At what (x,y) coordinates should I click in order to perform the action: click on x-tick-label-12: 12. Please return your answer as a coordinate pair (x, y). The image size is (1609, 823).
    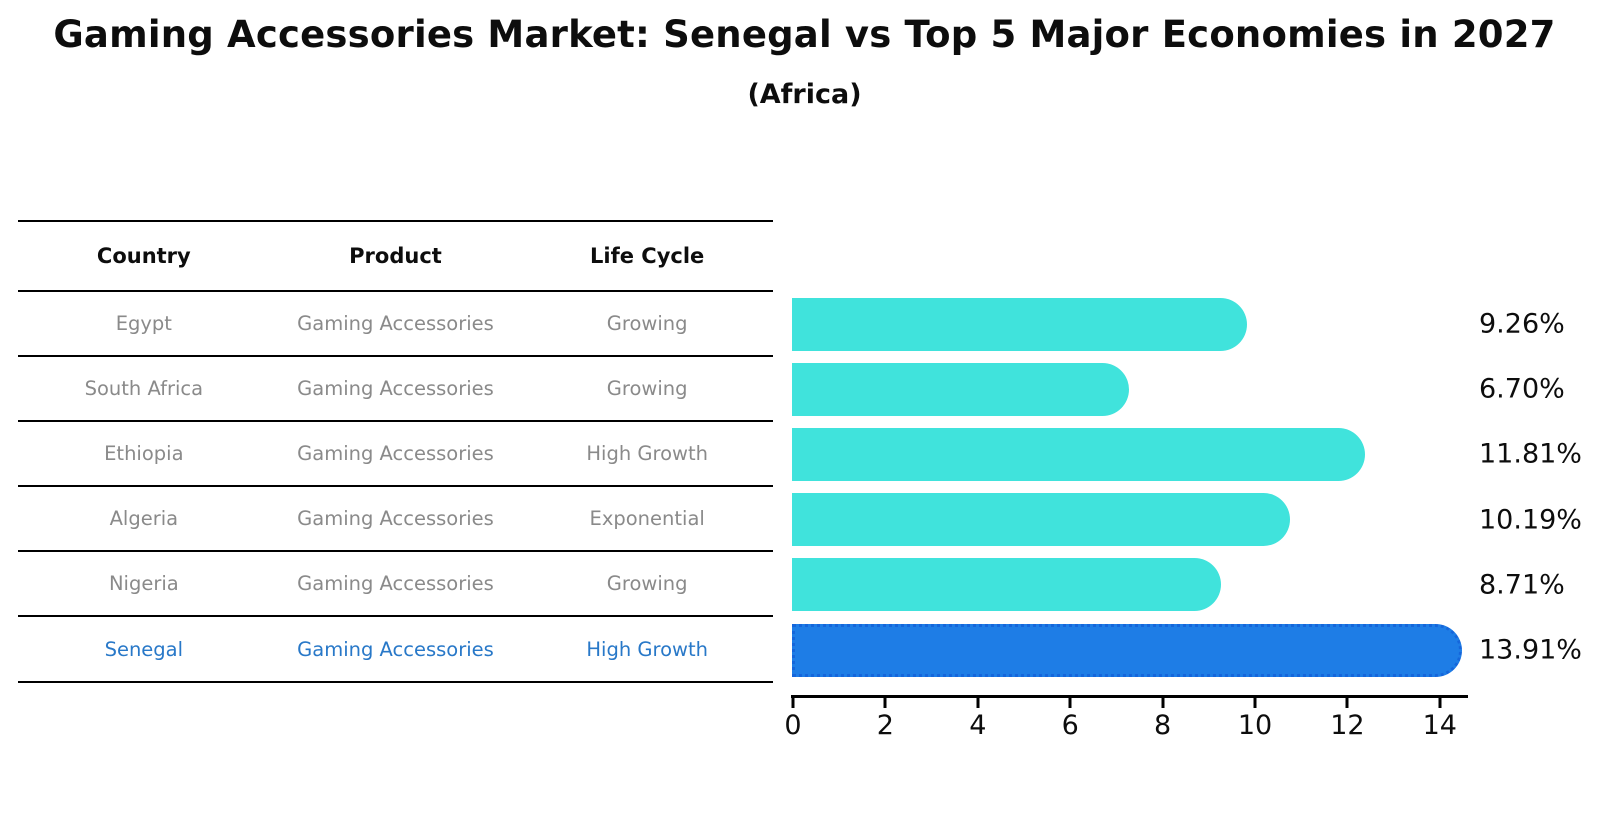
    Looking at the image, I should click on (1347, 725).